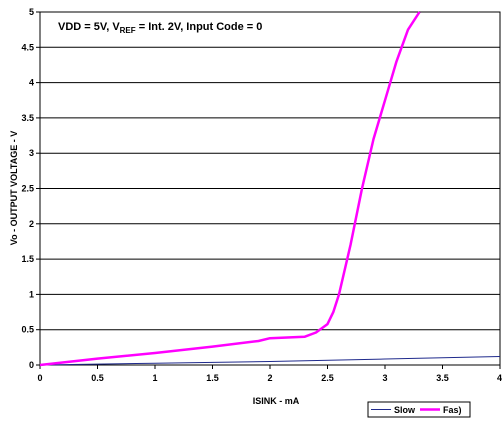 This screenshot has width=503, height=421. What do you see at coordinates (31, 153) in the screenshot?
I see `y-tick-label: 3` at bounding box center [31, 153].